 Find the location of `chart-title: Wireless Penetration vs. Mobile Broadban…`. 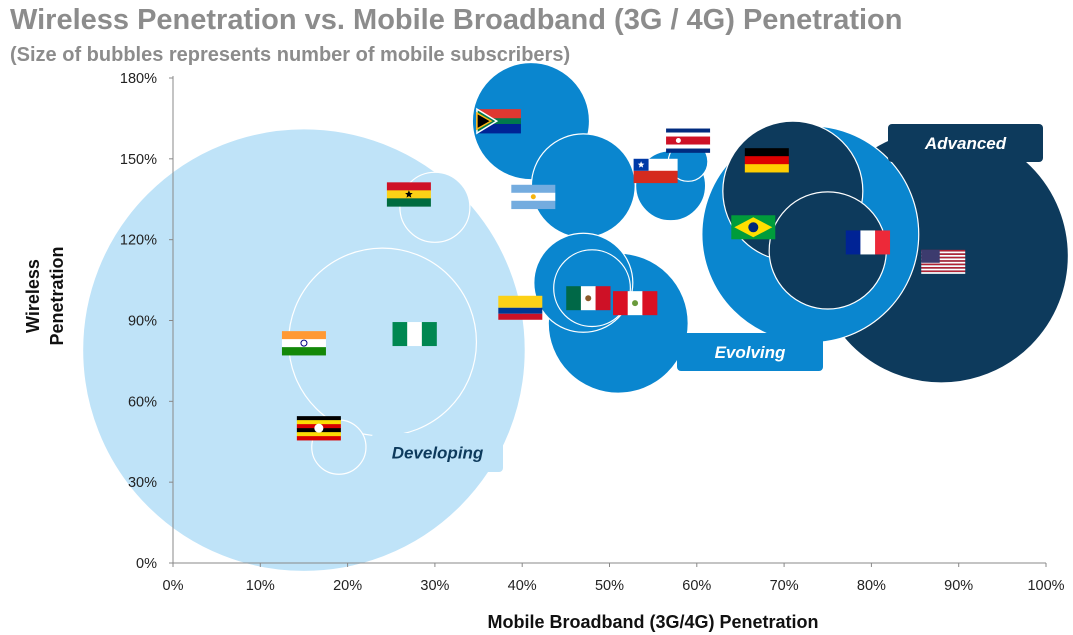

chart-title: Wireless Penetration vs. Mobile Broadban… is located at coordinates (456, 20).